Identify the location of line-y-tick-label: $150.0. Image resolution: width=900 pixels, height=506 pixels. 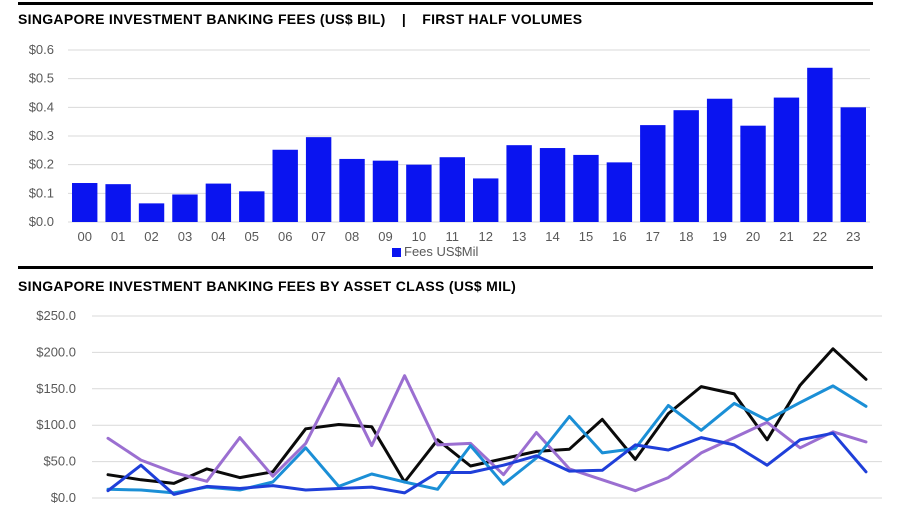
(56, 388).